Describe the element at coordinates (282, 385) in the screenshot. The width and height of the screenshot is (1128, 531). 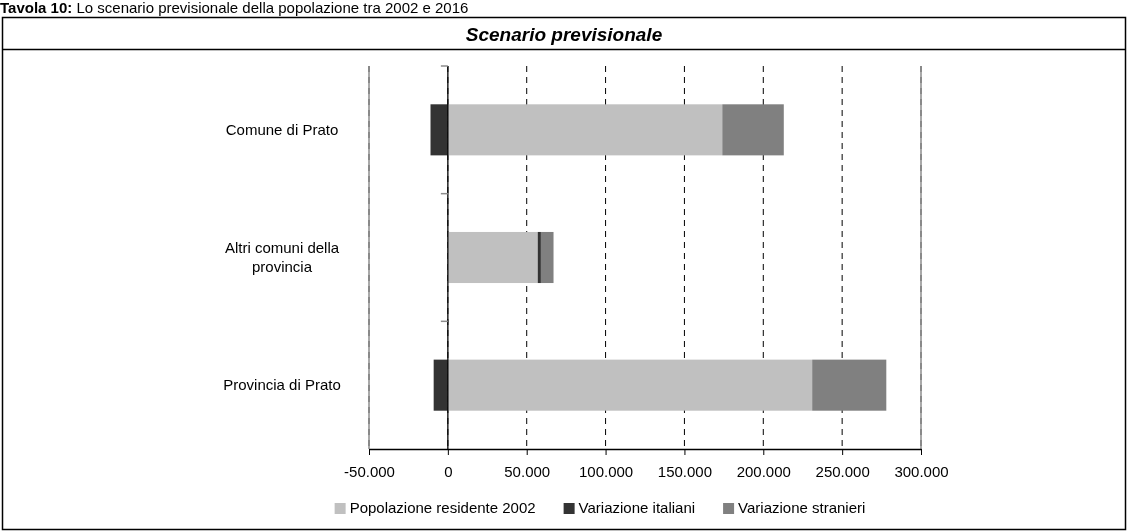
I see `y-tick-label: Provincia di Prato` at that location.